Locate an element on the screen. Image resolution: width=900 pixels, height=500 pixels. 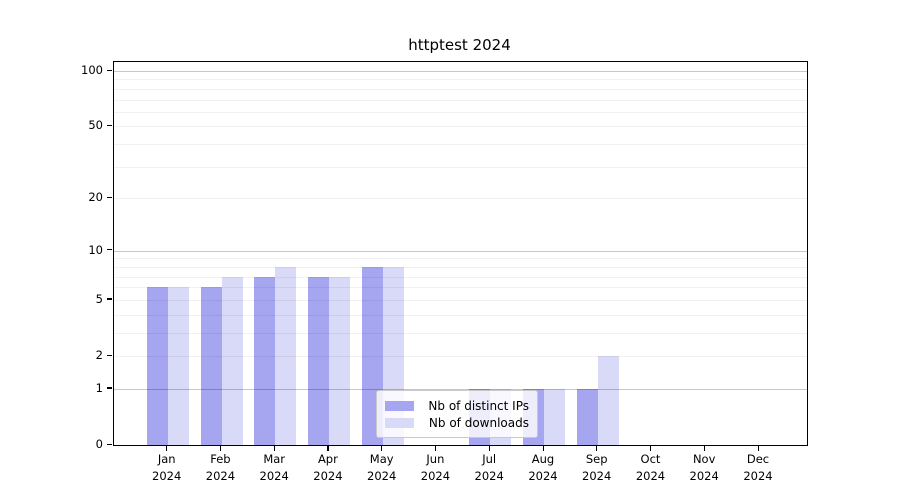
x-tick-label: Apr 2024 is located at coordinates (328, 467).